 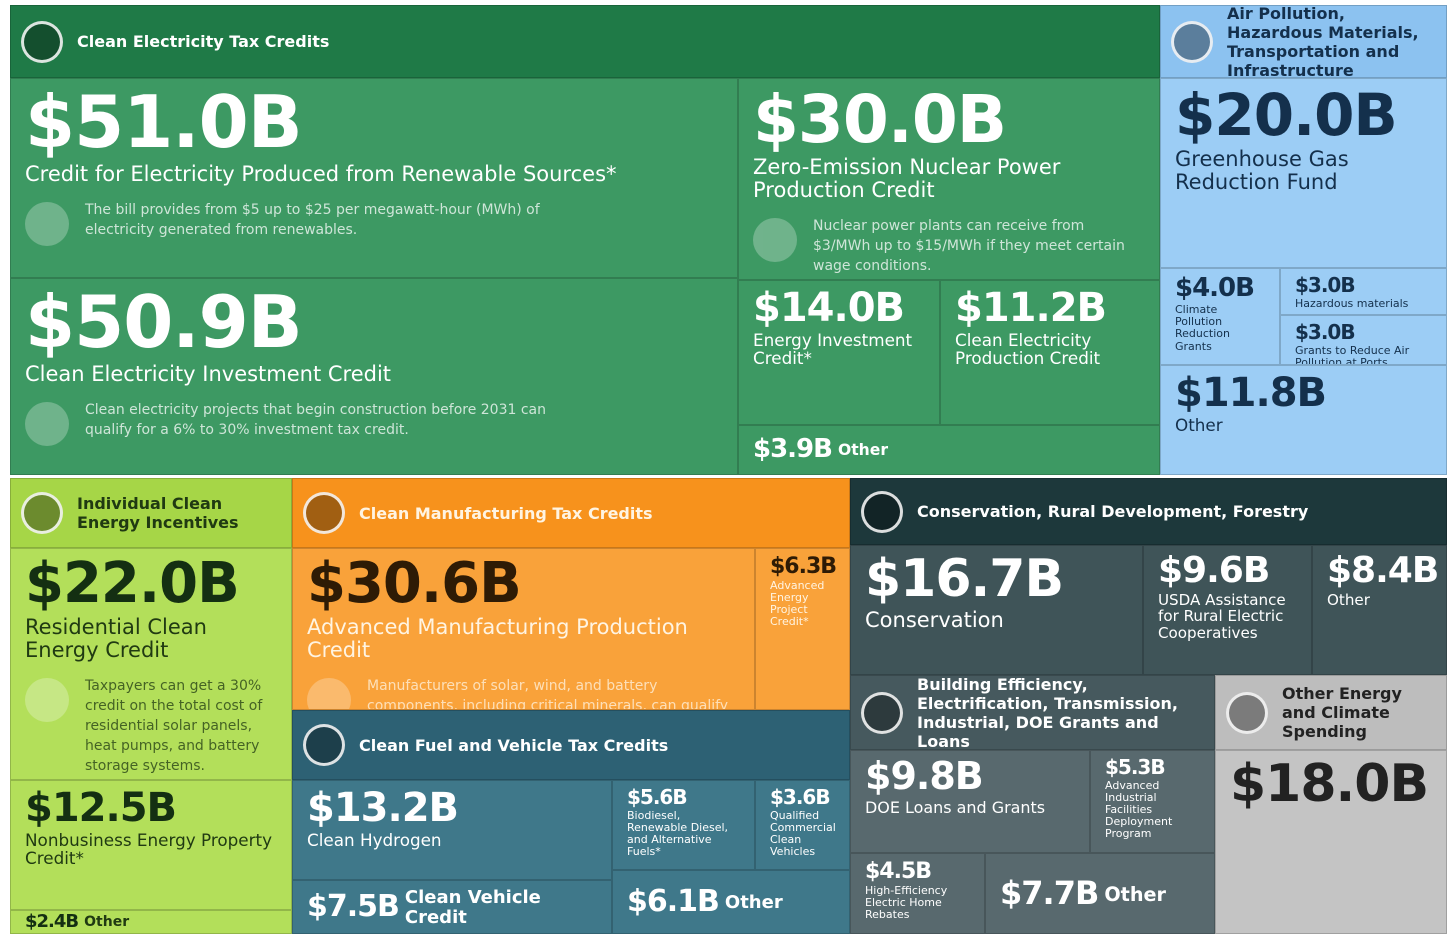 What do you see at coordinates (1303, 420) in the screenshot?
I see `tile: $11.8B Other` at bounding box center [1303, 420].